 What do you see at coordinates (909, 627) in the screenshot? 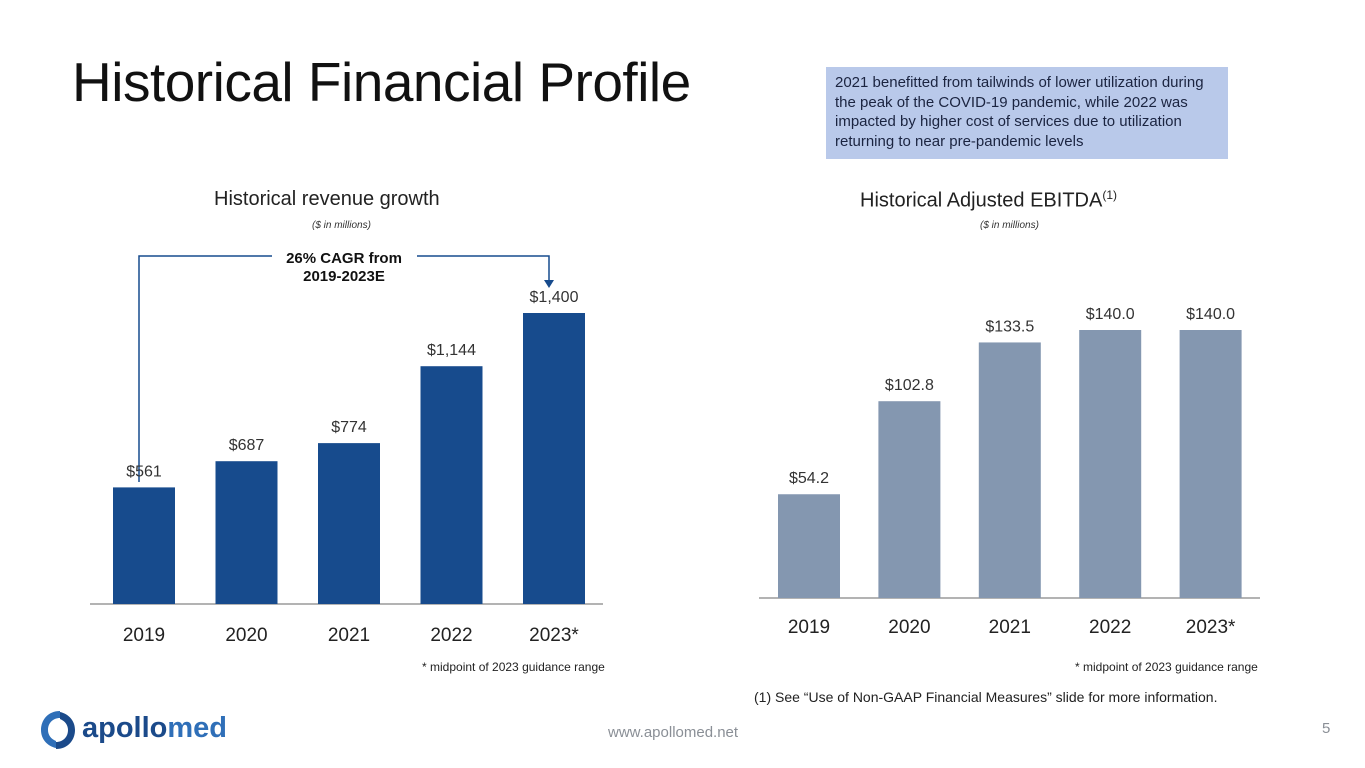
I see `ebitda-category-label: 2020` at bounding box center [909, 627].